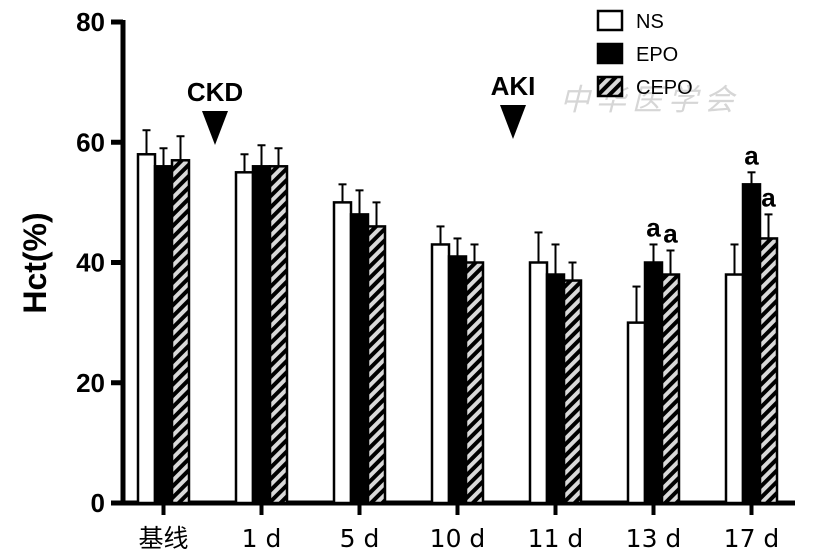  What do you see at coordinates (610, 53) in the screenshot?
I see `legend-swatch-epo` at bounding box center [610, 53].